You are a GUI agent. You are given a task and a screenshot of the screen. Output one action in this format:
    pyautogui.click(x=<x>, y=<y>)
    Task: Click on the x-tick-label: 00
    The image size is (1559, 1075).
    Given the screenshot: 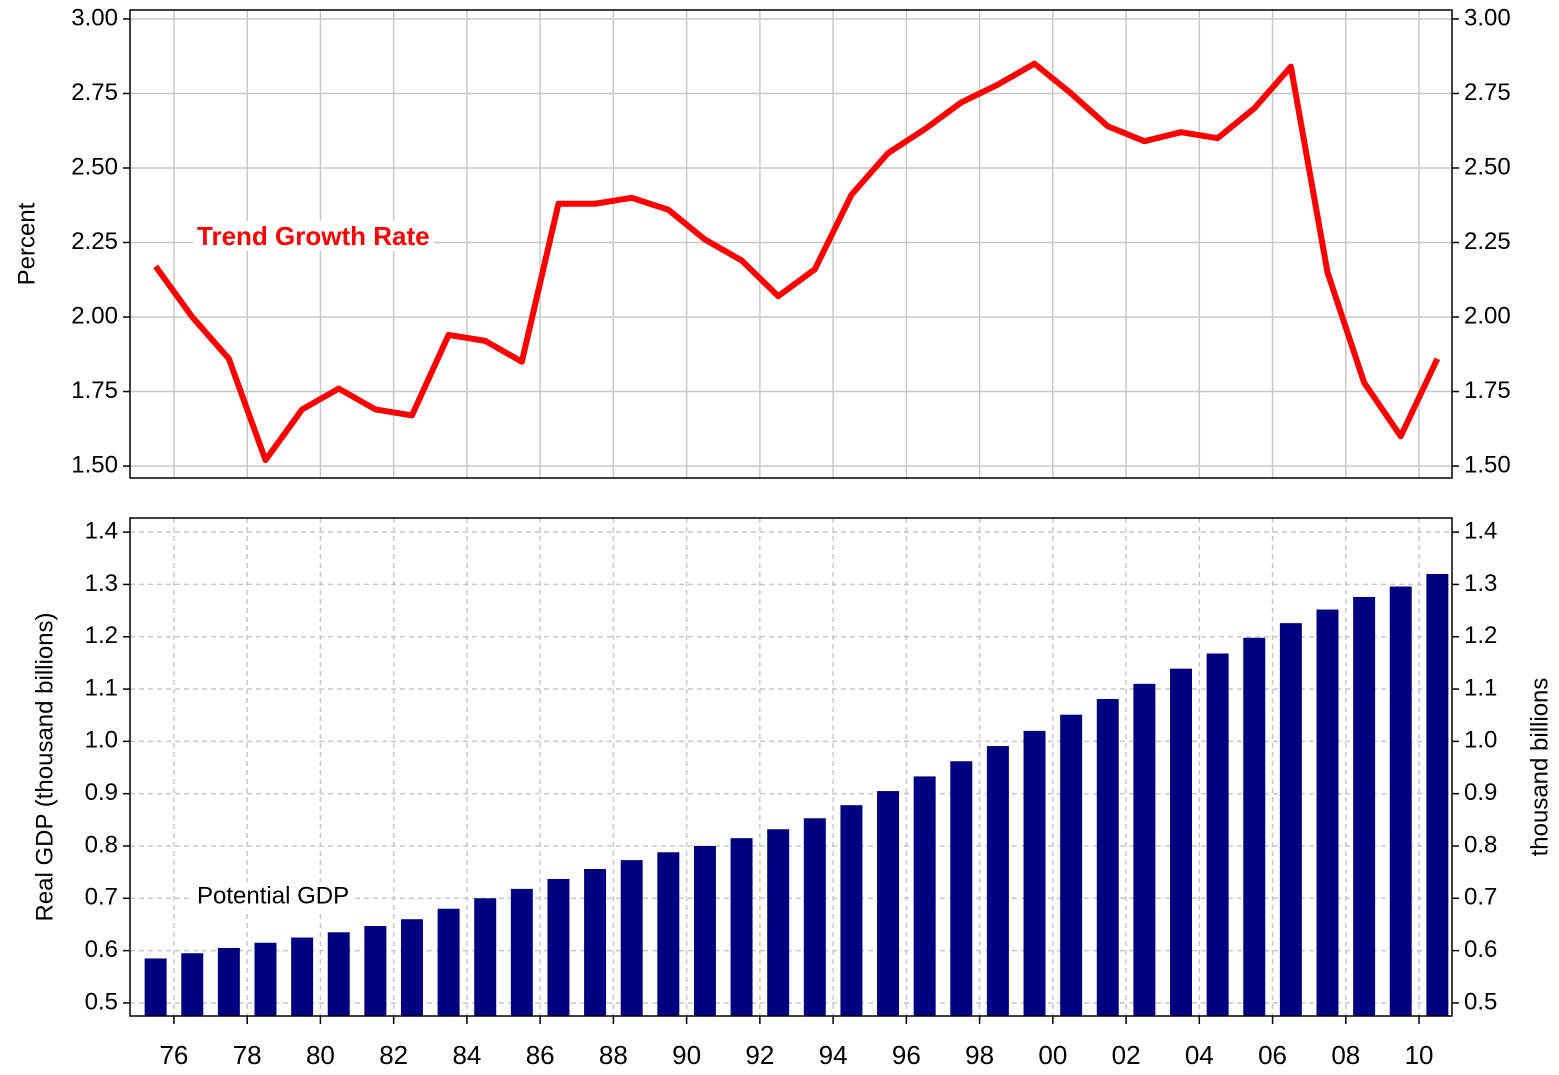 What is the action you would take?
    pyautogui.click(x=1052, y=1055)
    